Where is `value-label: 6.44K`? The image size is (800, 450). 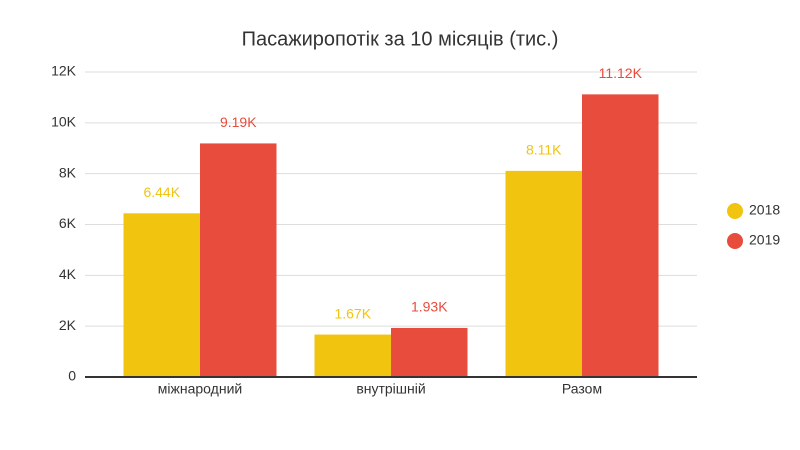
value-label: 6.44K is located at coordinates (161, 192).